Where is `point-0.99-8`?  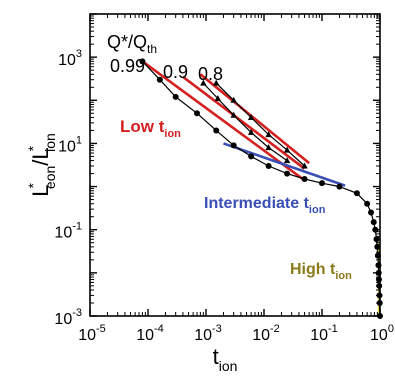
point-0.99-8 is located at coordinates (287, 173).